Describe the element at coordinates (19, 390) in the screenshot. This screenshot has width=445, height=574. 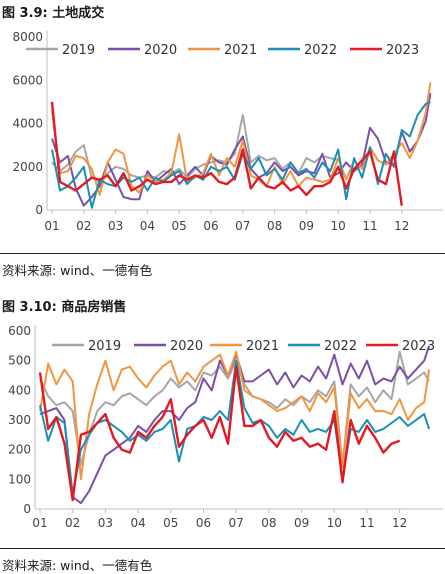
I see `y-tick-label: 400` at that location.